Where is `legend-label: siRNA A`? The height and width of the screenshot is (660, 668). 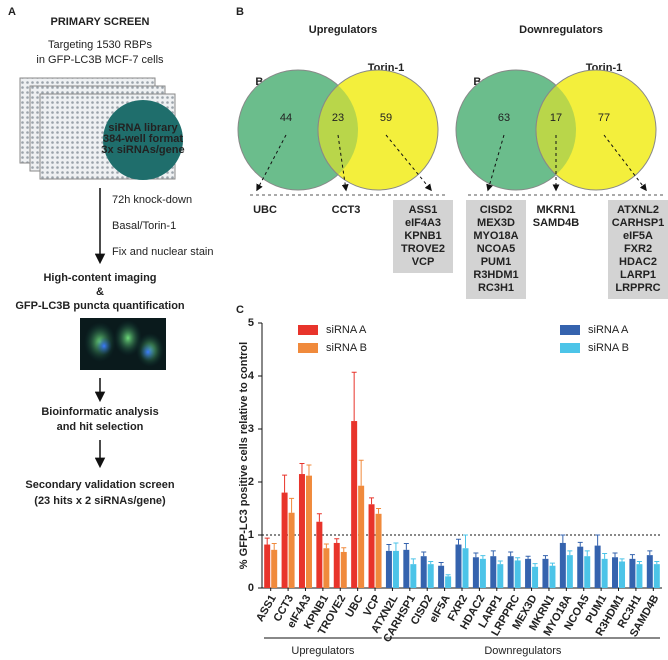
legend-label: siRNA A is located at coordinates (608, 330).